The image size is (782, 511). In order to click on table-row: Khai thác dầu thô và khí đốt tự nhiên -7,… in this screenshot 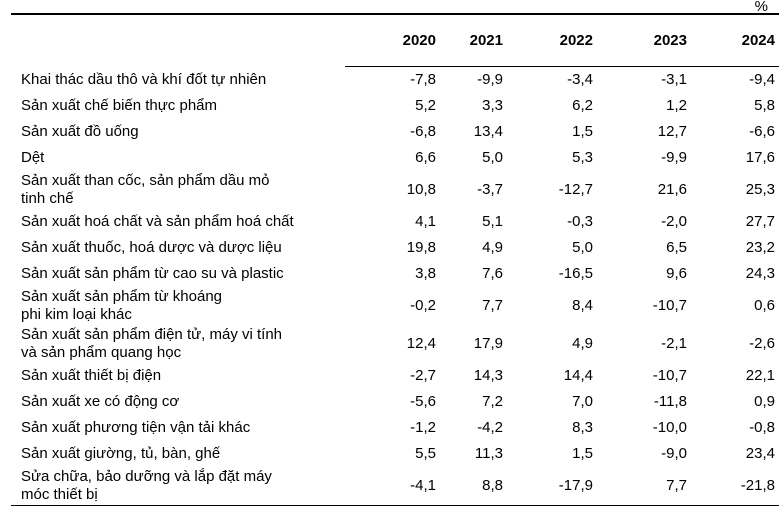, I will do `click(395, 80)`.